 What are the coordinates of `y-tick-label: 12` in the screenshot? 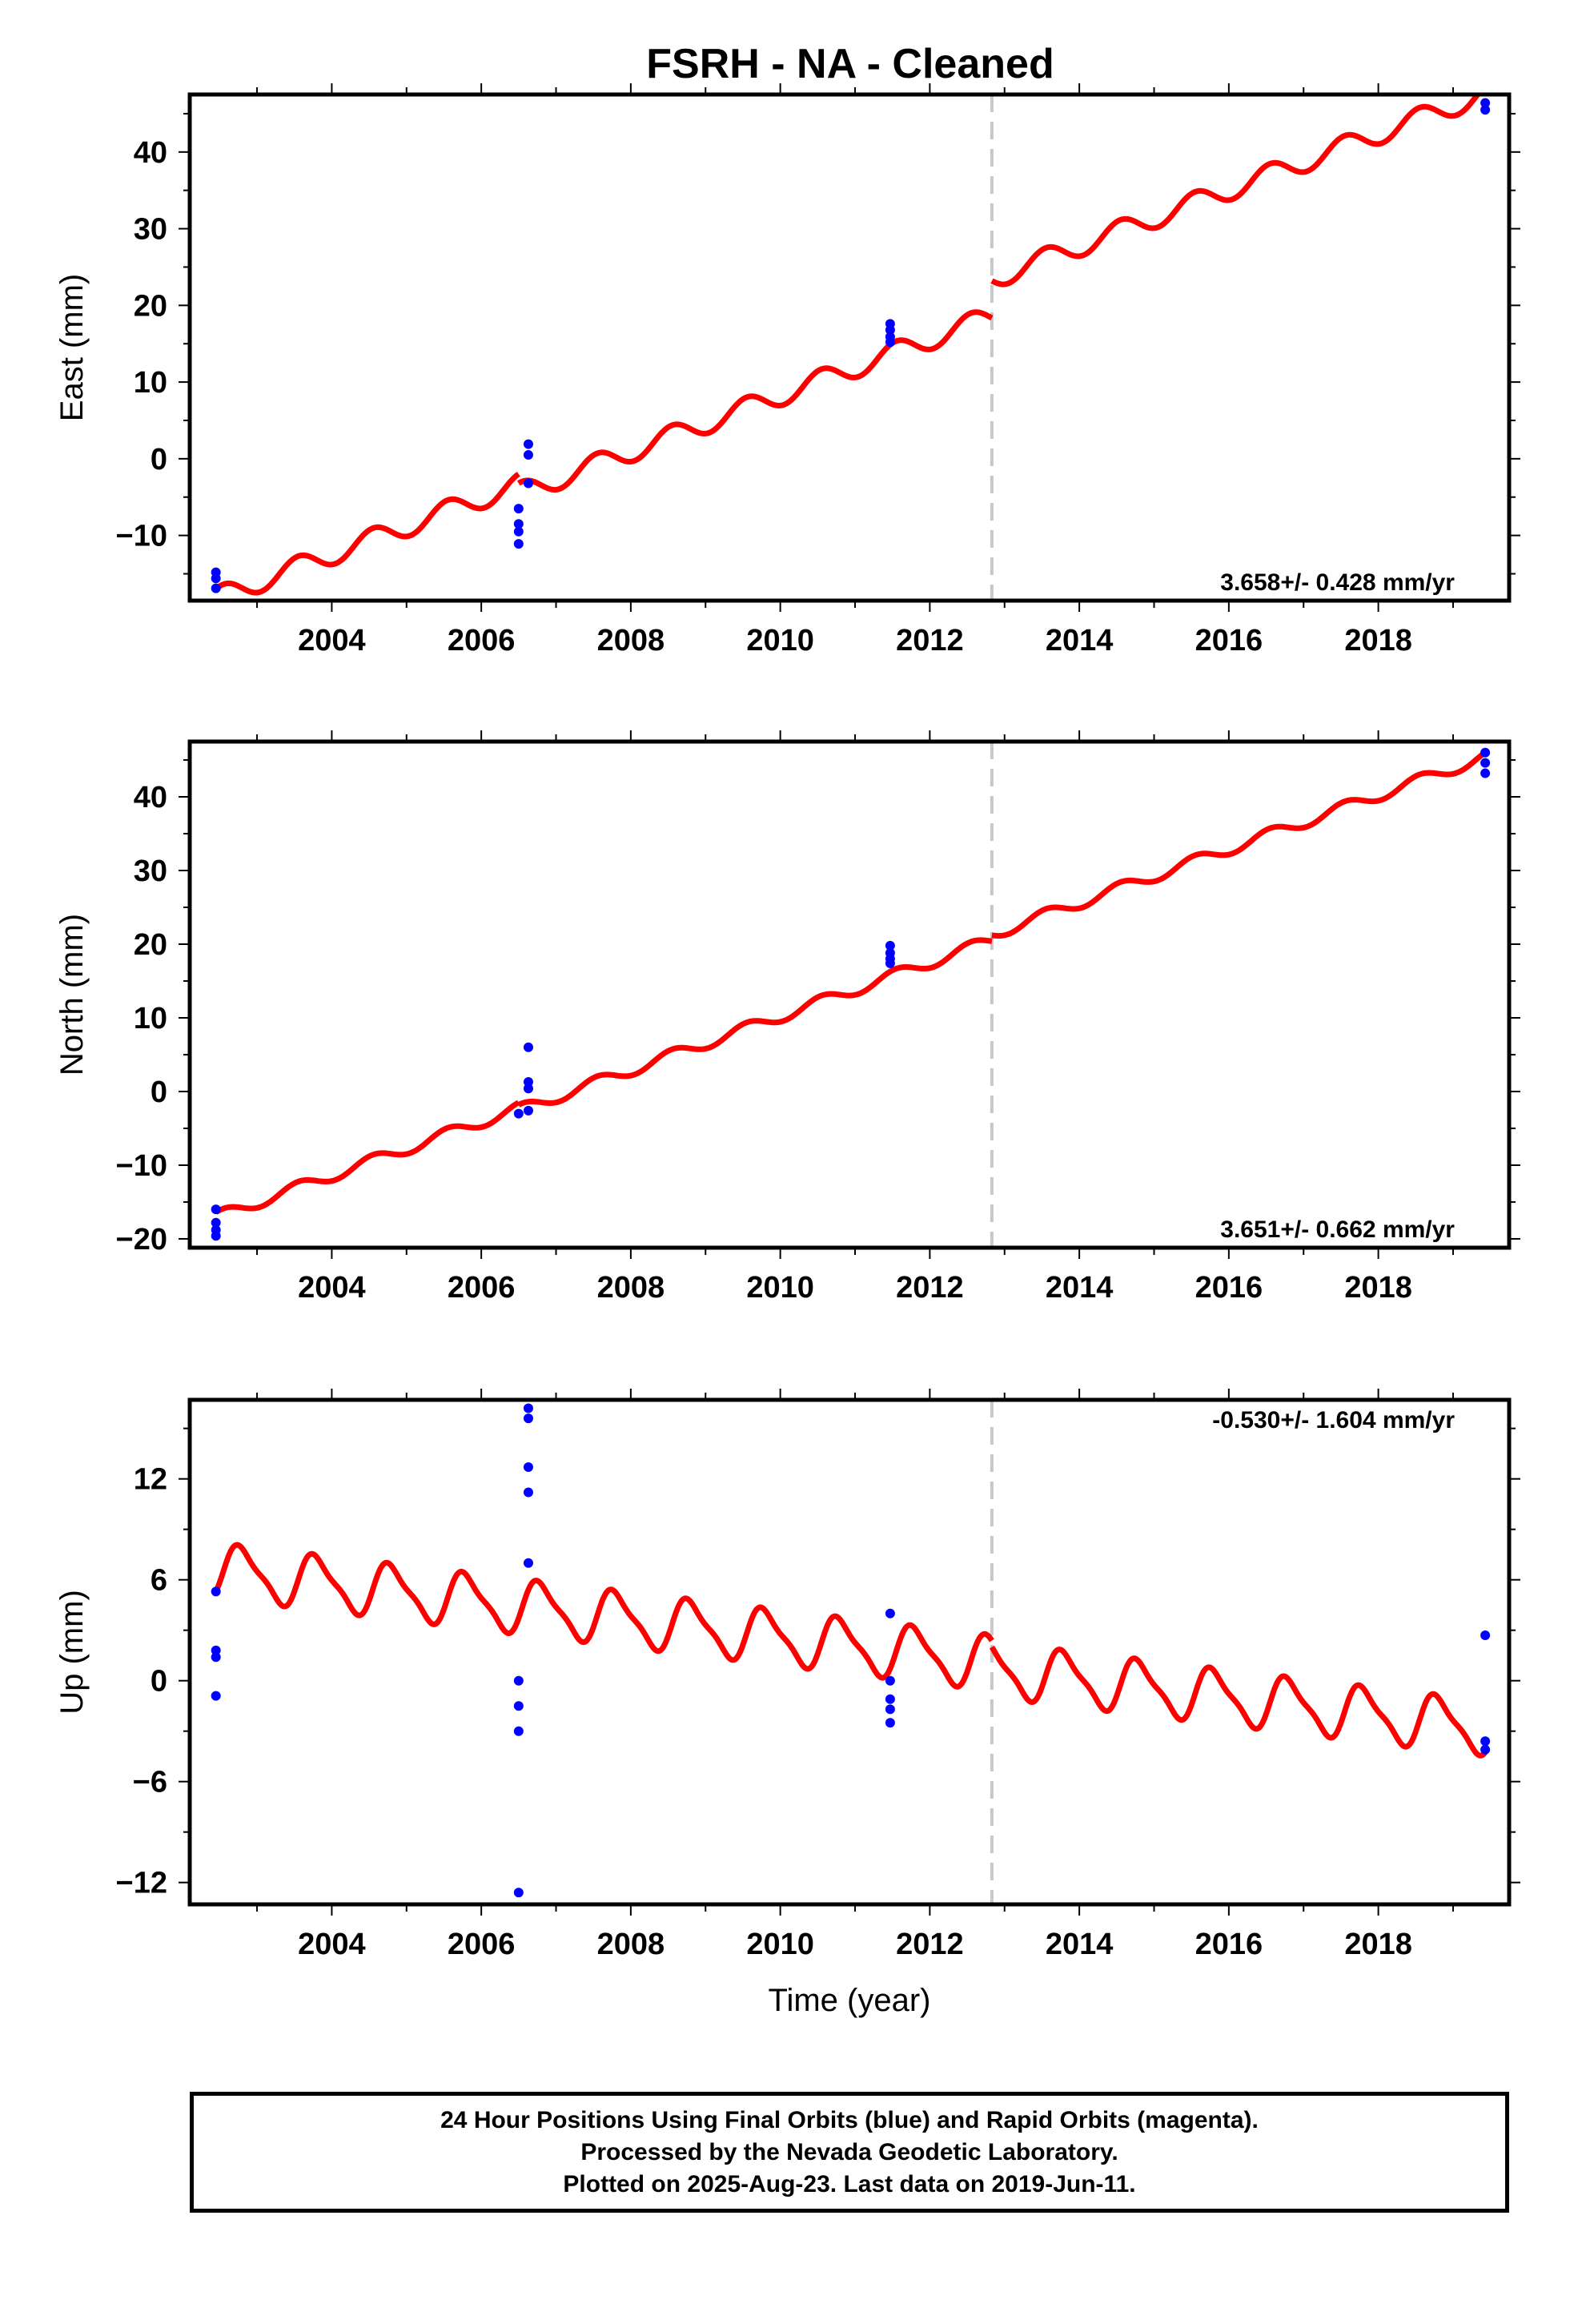 It's located at (151, 1480).